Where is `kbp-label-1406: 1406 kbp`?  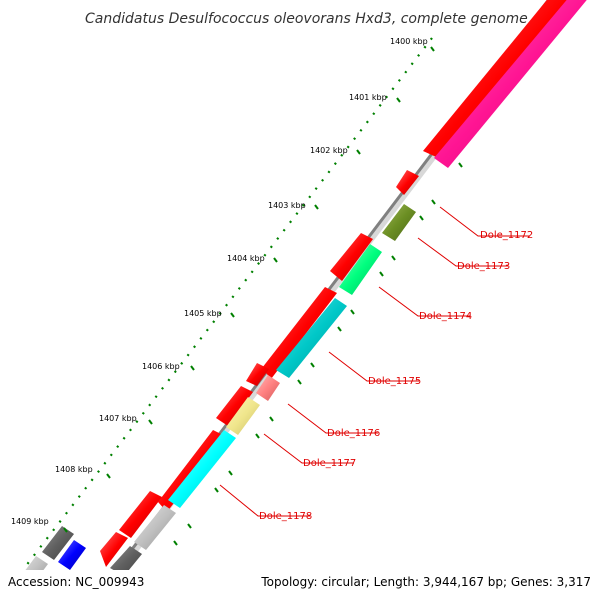
kbp-label-1406: 1406 kbp is located at coordinates (161, 366).